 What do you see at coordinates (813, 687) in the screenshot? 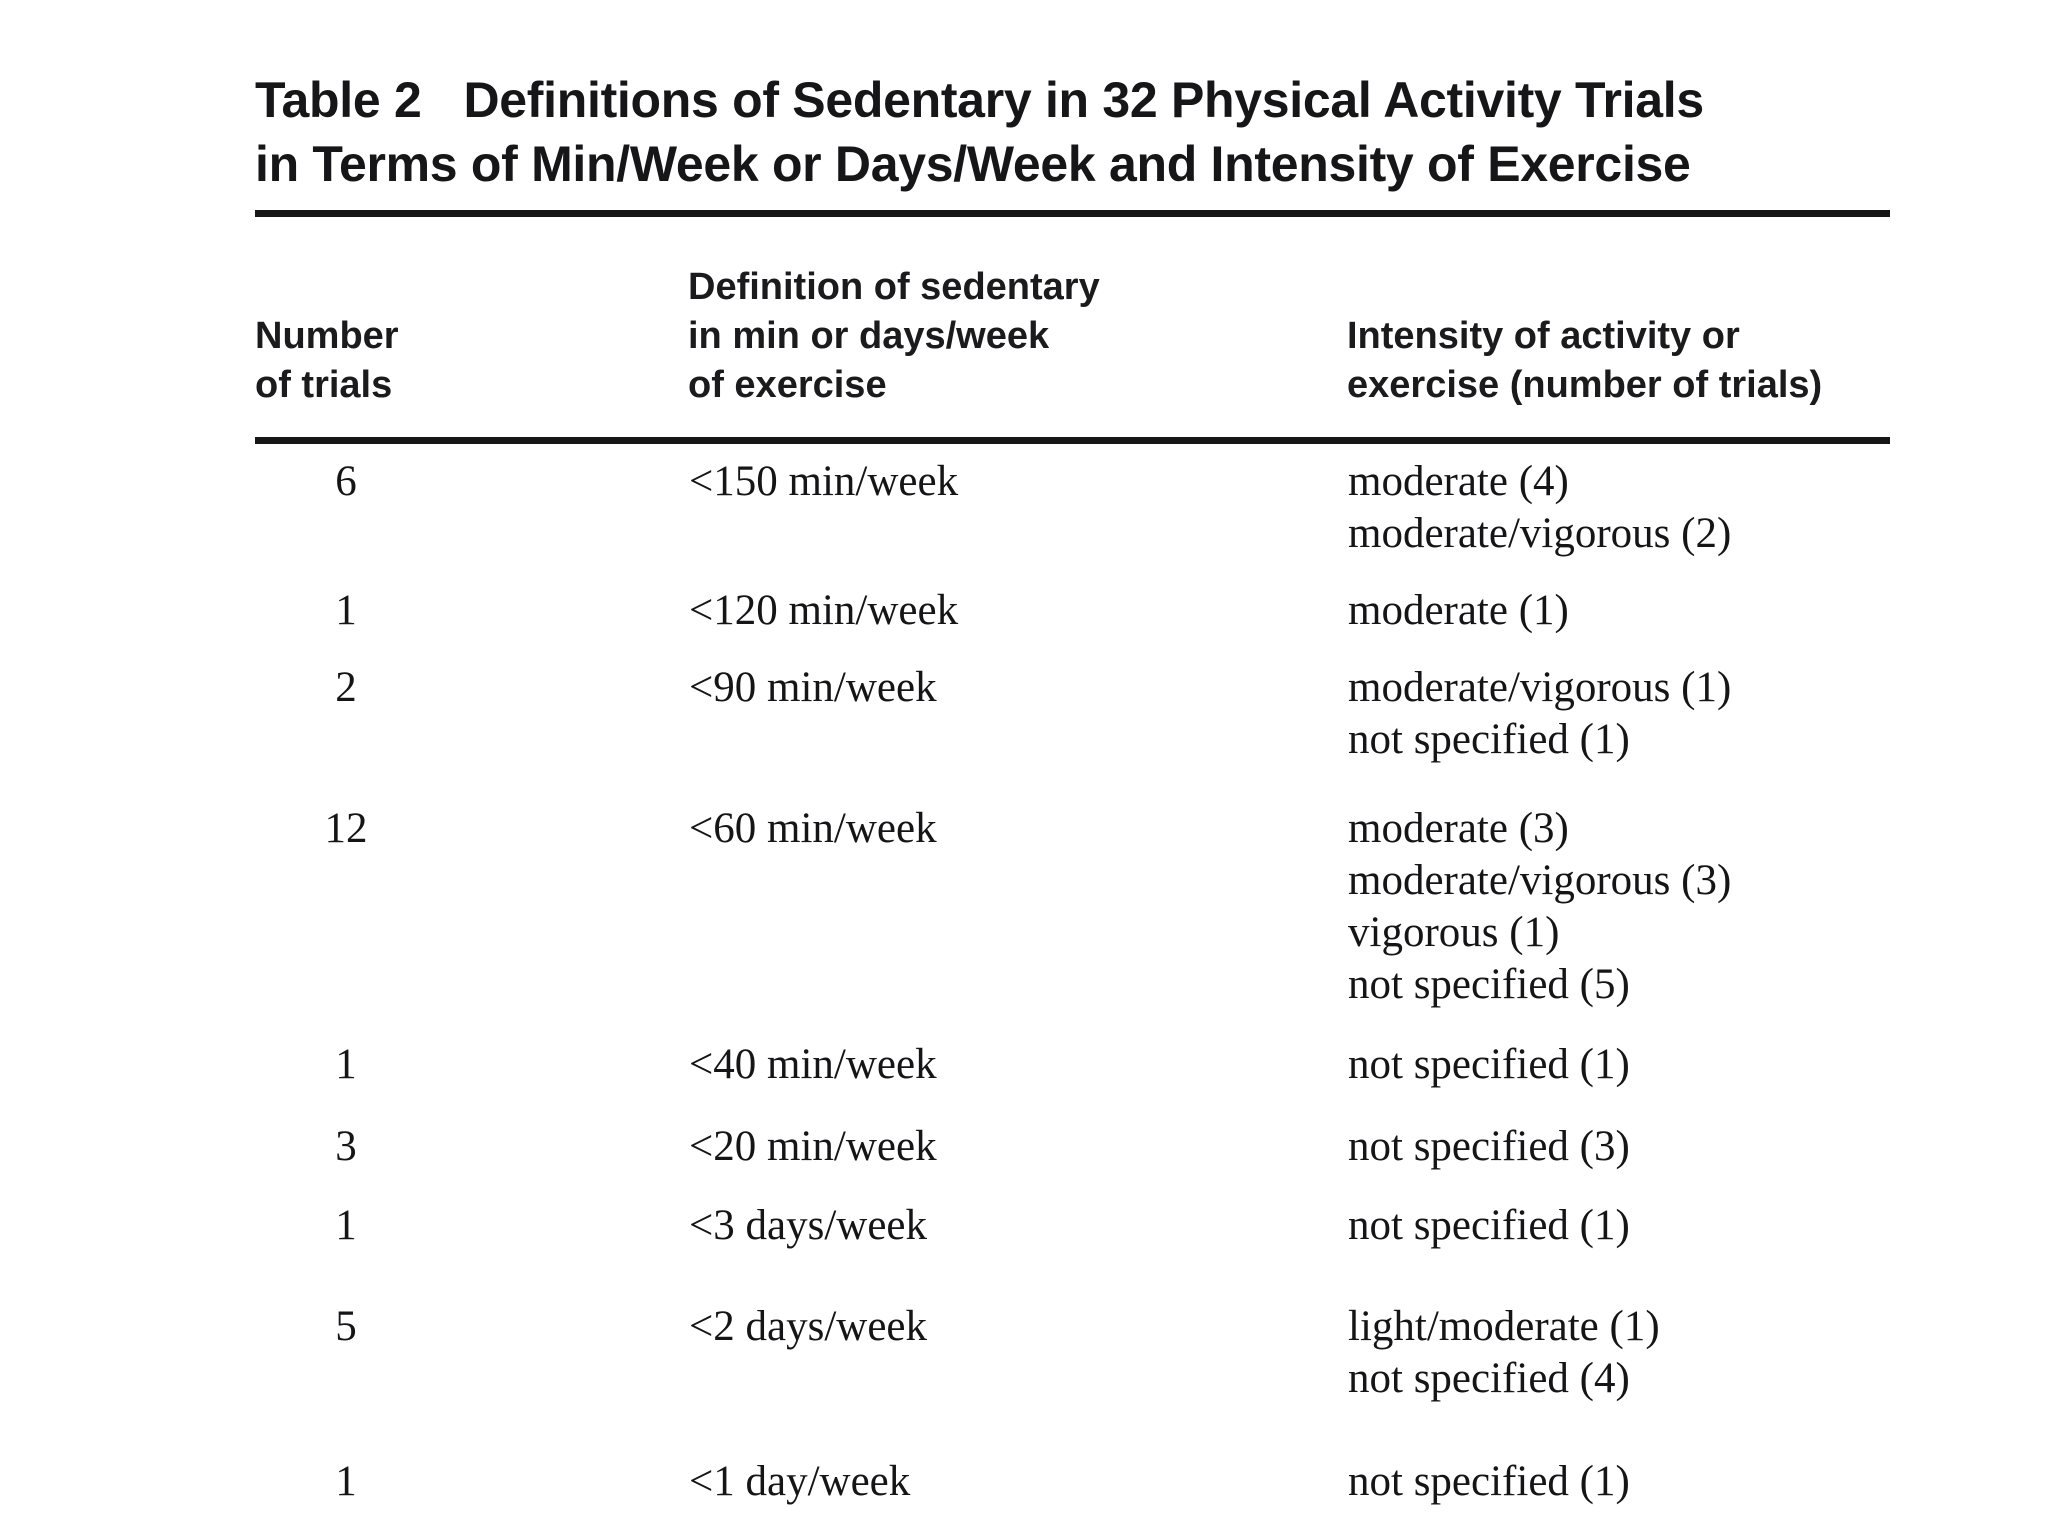
I see `sedentary-definition: <90 min/week` at bounding box center [813, 687].